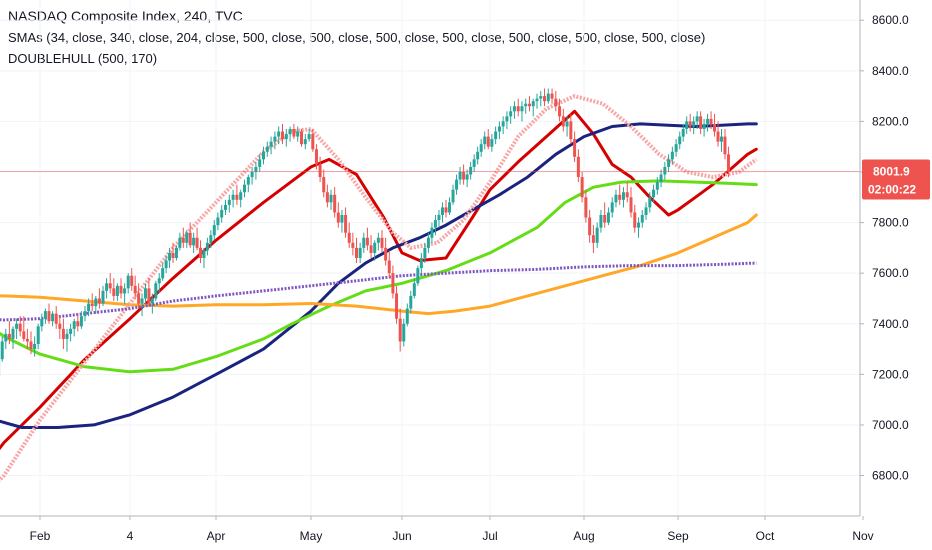 The image size is (932, 550). I want to click on time-tick-label: May, so click(311, 536).